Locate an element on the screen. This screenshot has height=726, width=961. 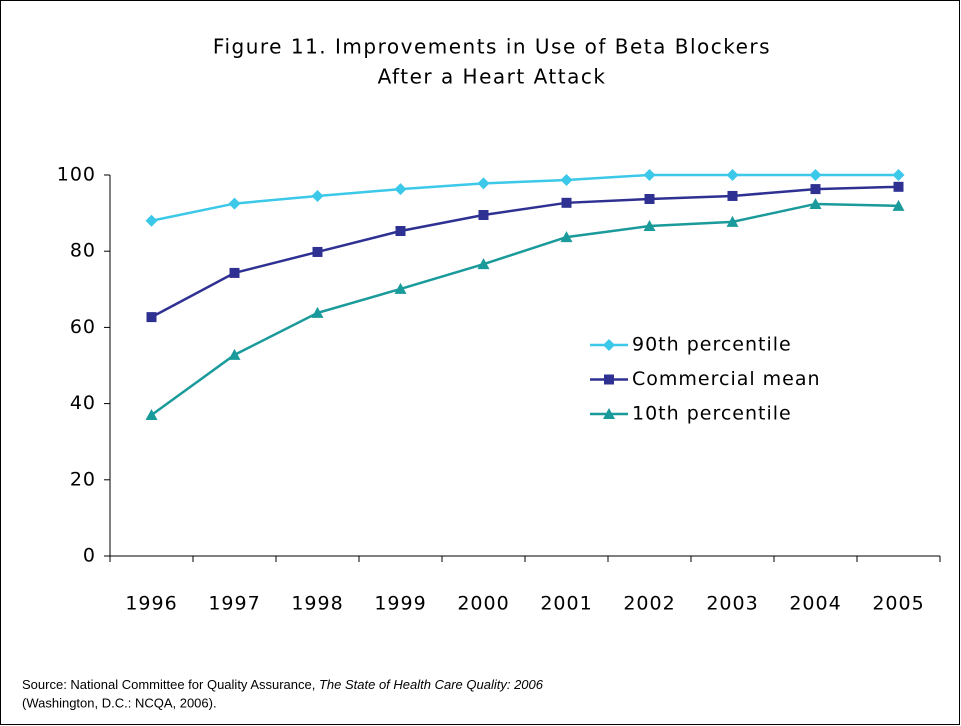
x-tick-label: 2001 is located at coordinates (566, 604).